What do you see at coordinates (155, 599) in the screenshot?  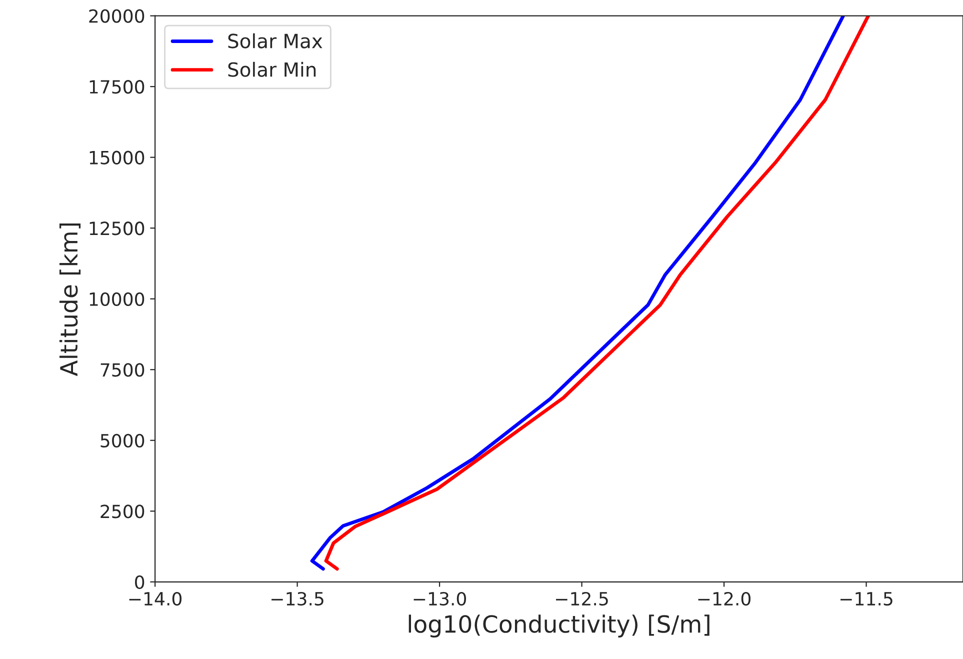 I see `x-tick-label: −14.0` at bounding box center [155, 599].